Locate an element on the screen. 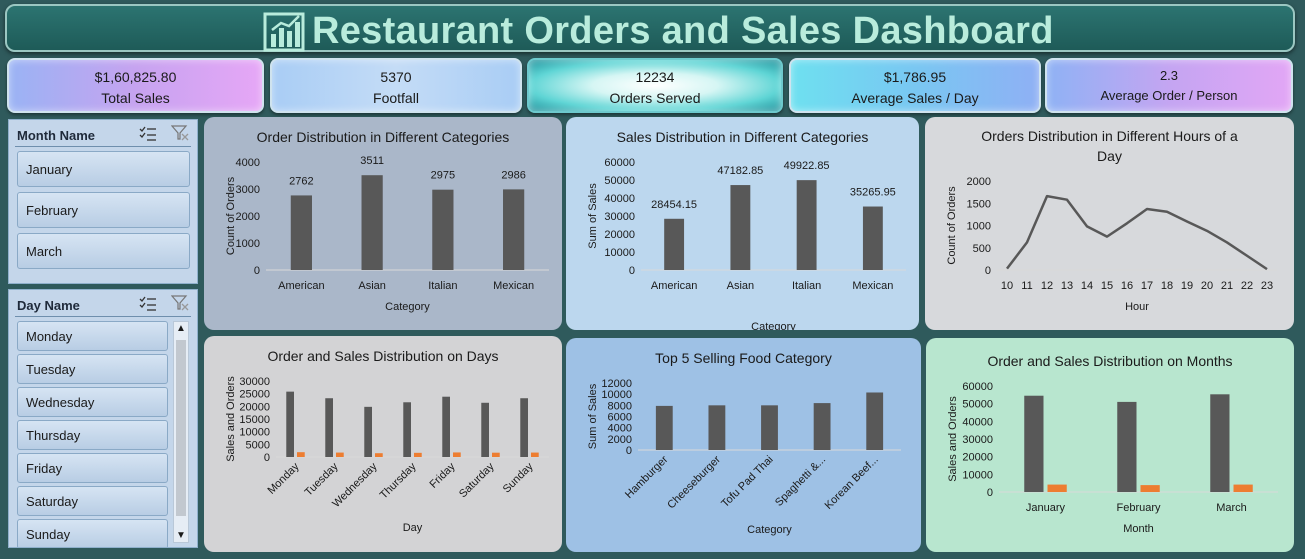 Image resolution: width=1305 pixels, height=559 pixels. y-tick-label: 50000 is located at coordinates (619, 181).